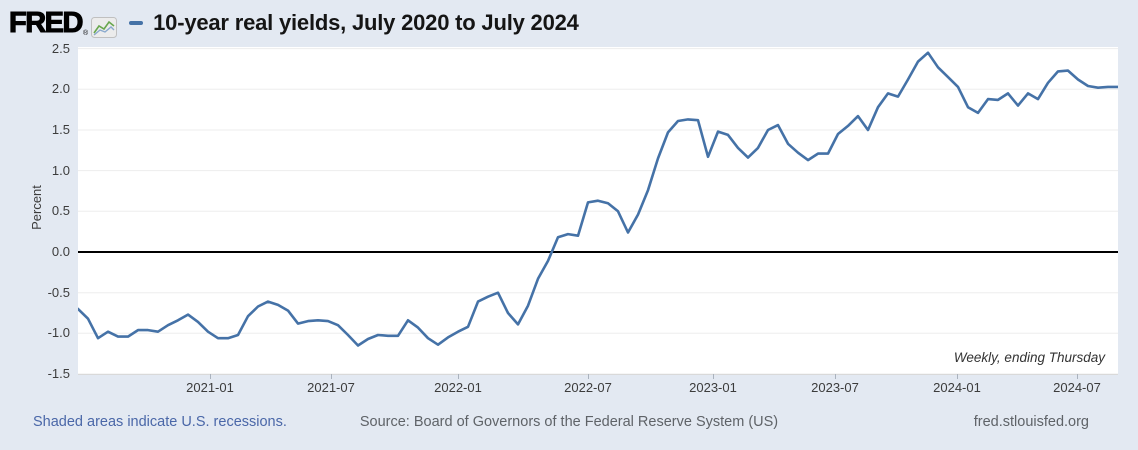  I want to click on y-tick-label: 0.5, so click(60, 211).